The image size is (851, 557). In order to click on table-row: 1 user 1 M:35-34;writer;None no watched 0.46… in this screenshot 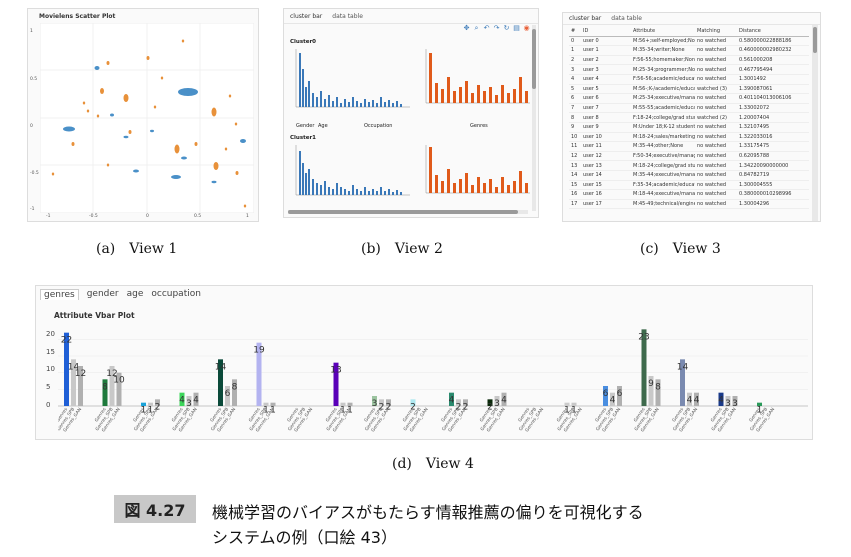, I will do `click(689, 50)`.